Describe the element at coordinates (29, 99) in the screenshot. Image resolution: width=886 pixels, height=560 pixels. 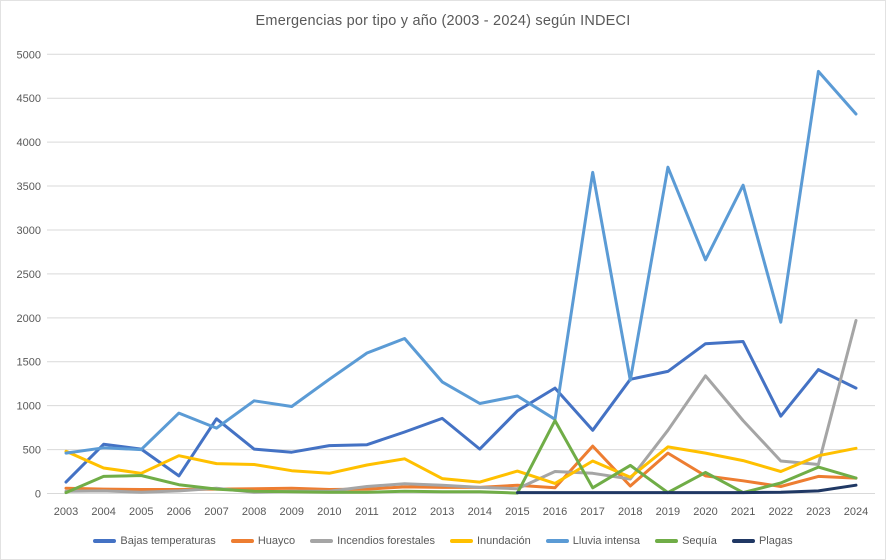
I see `y-tick-4500: 4500` at that location.